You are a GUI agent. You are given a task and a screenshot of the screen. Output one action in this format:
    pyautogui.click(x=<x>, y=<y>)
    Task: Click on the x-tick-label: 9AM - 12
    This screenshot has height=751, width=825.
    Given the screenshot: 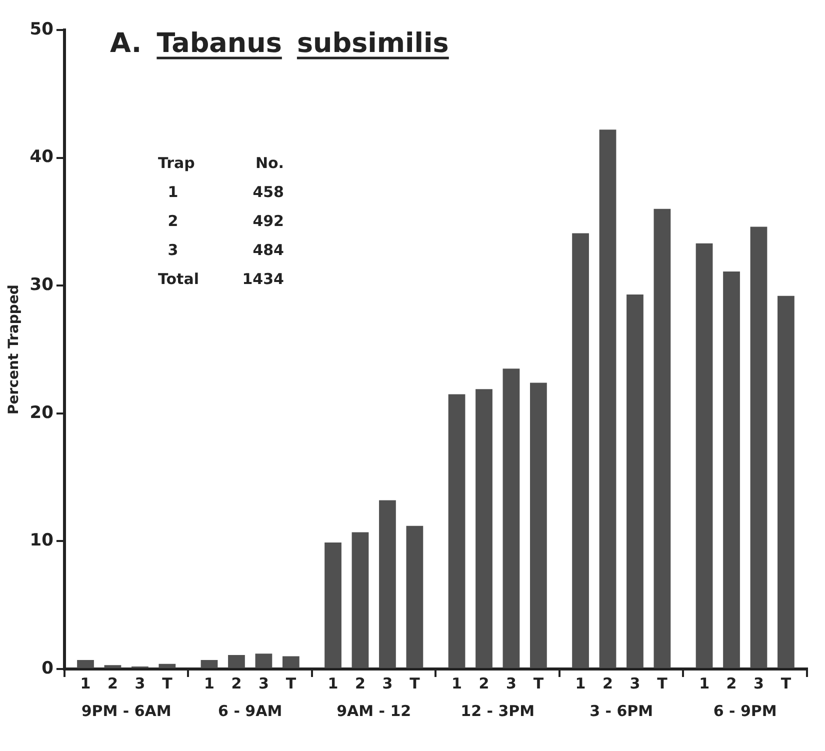 What is the action you would take?
    pyautogui.click(x=374, y=711)
    